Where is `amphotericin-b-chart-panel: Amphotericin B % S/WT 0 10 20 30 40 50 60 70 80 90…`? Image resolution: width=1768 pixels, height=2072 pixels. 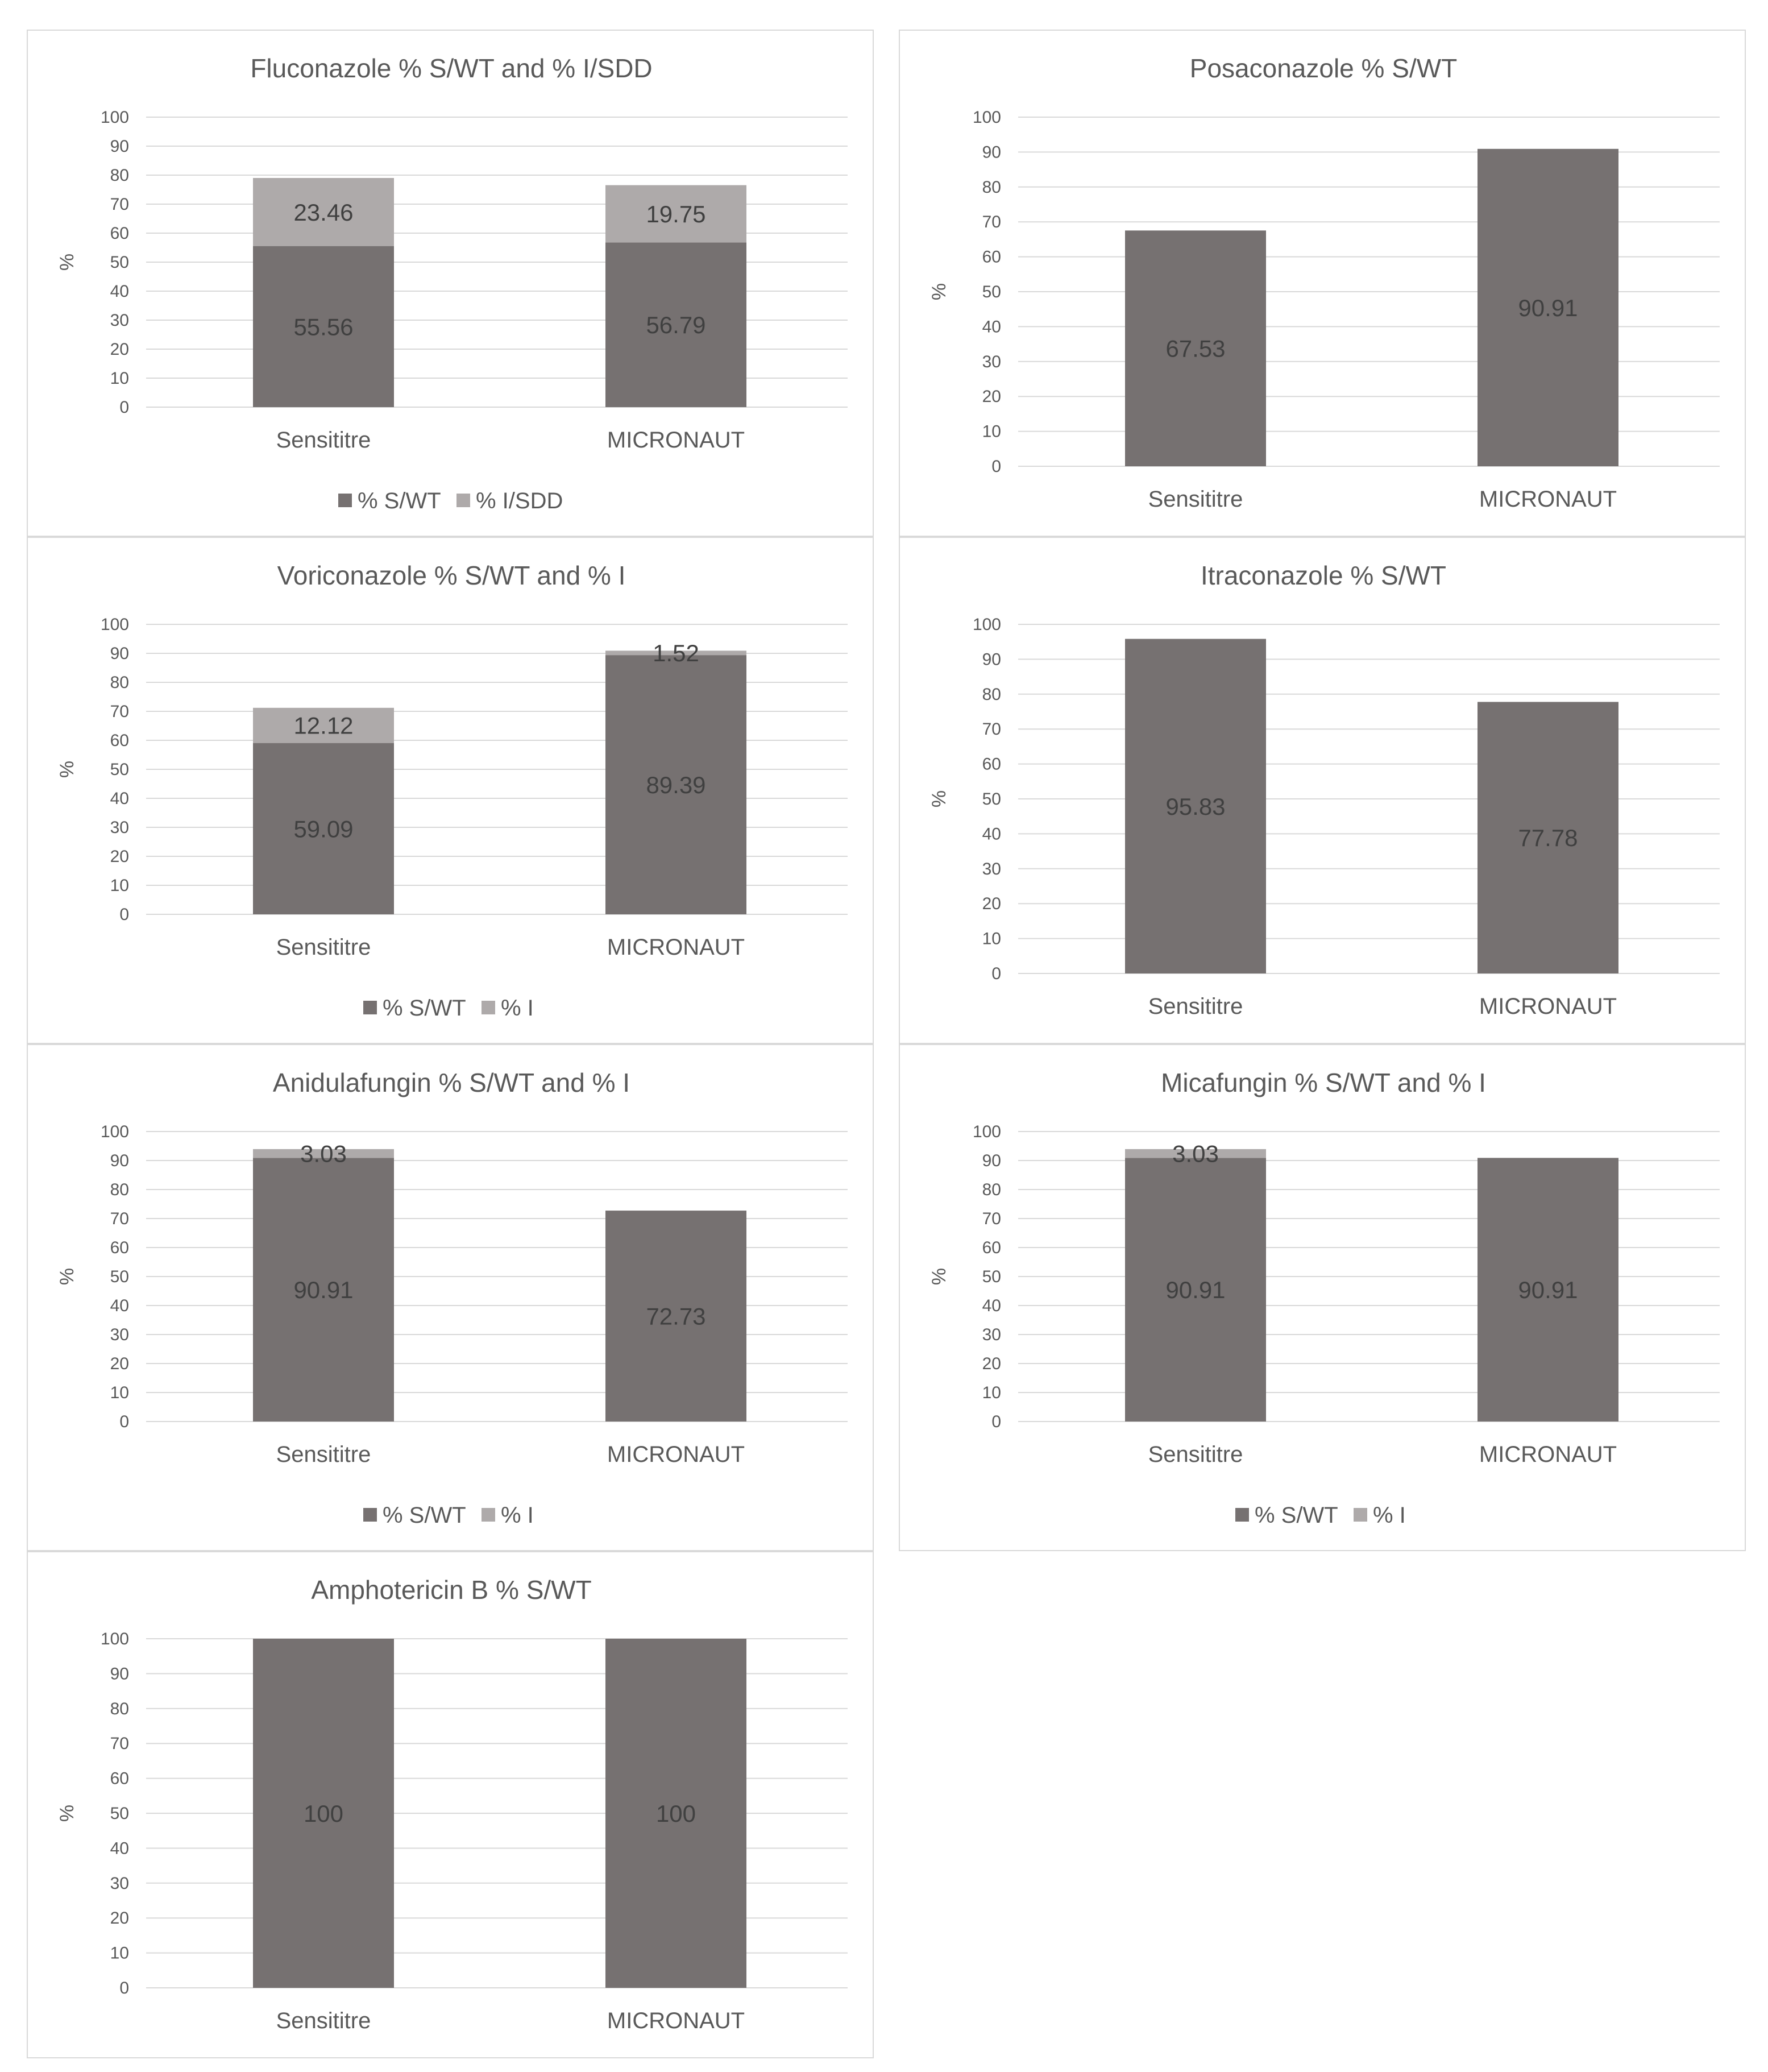 amphotericin-b-chart-panel: Amphotericin B % S/WT 0 10 20 30 40 50 60 70 80 90… is located at coordinates (451, 1804).